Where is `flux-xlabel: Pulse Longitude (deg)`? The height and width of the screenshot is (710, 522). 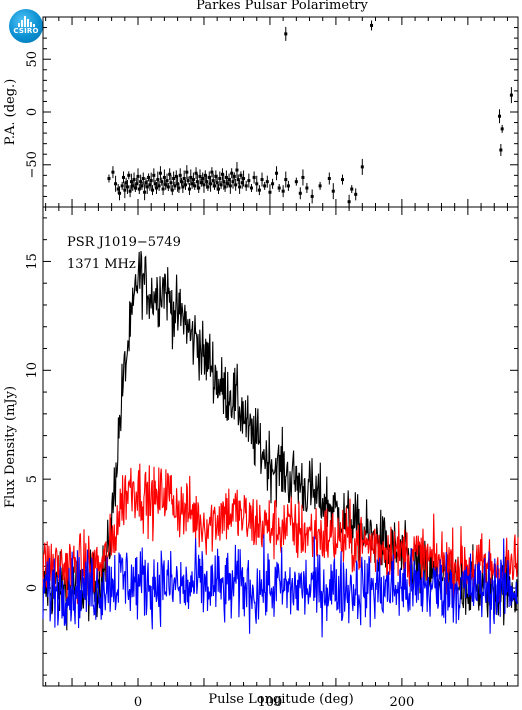
flux-xlabel: Pulse Longitude (deg) is located at coordinates (280, 699).